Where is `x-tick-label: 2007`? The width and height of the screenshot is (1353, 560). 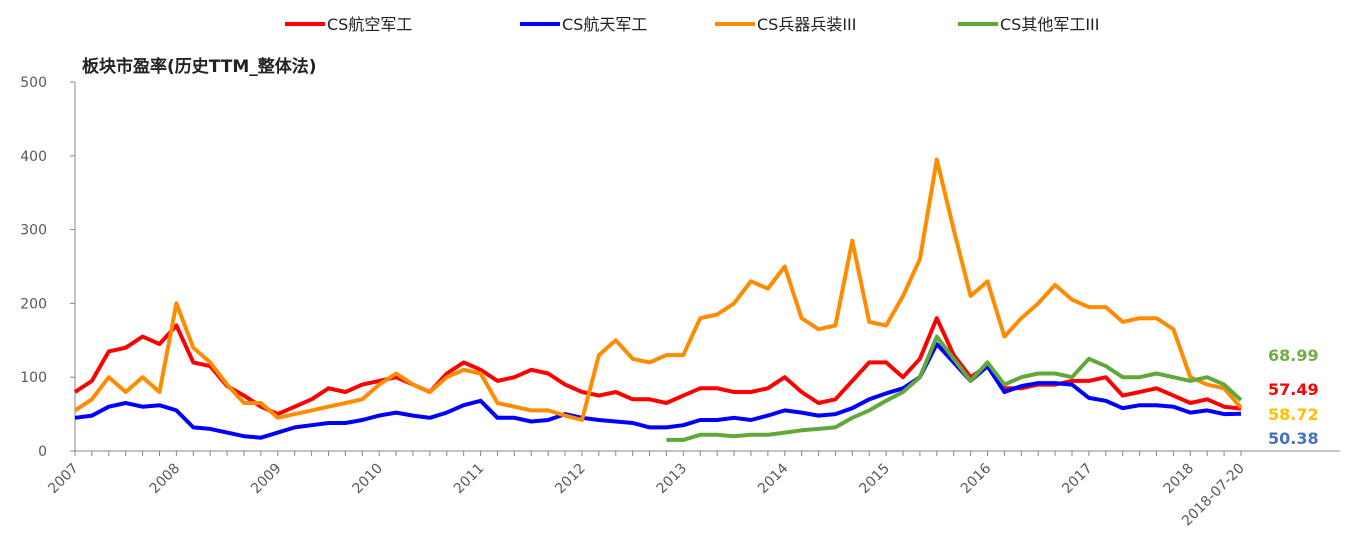 x-tick-label: 2007 is located at coordinates (63, 479).